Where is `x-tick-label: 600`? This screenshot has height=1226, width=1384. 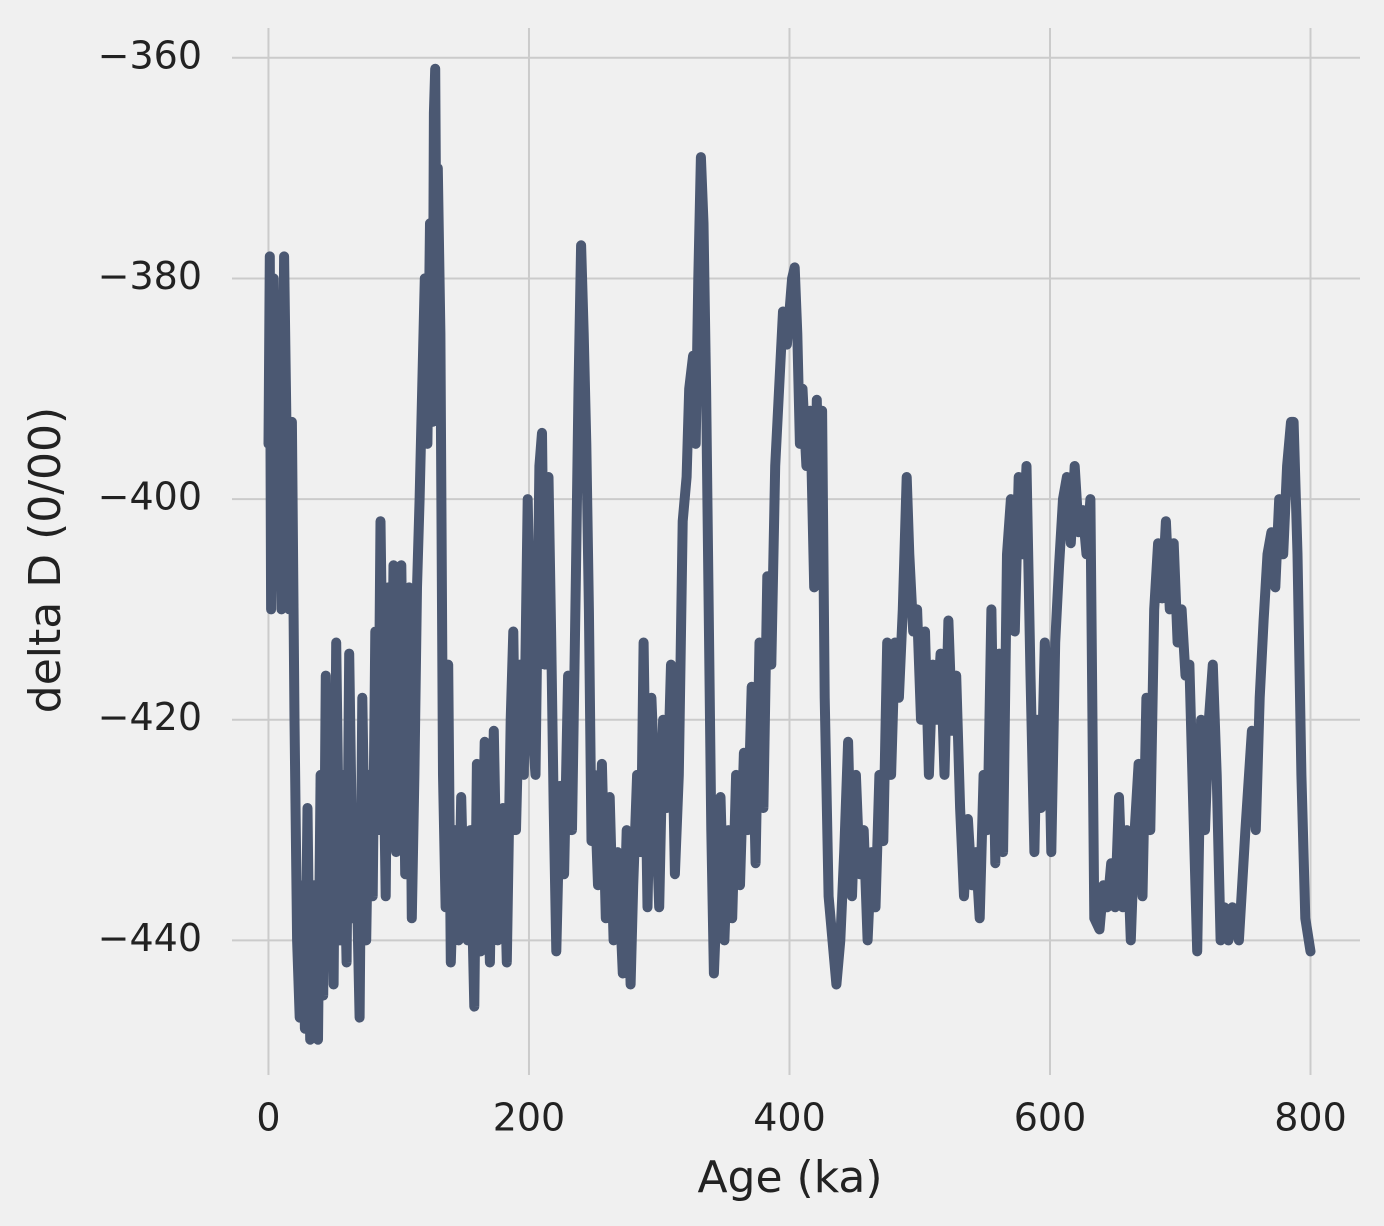 x-tick-label: 600 is located at coordinates (1050, 1118).